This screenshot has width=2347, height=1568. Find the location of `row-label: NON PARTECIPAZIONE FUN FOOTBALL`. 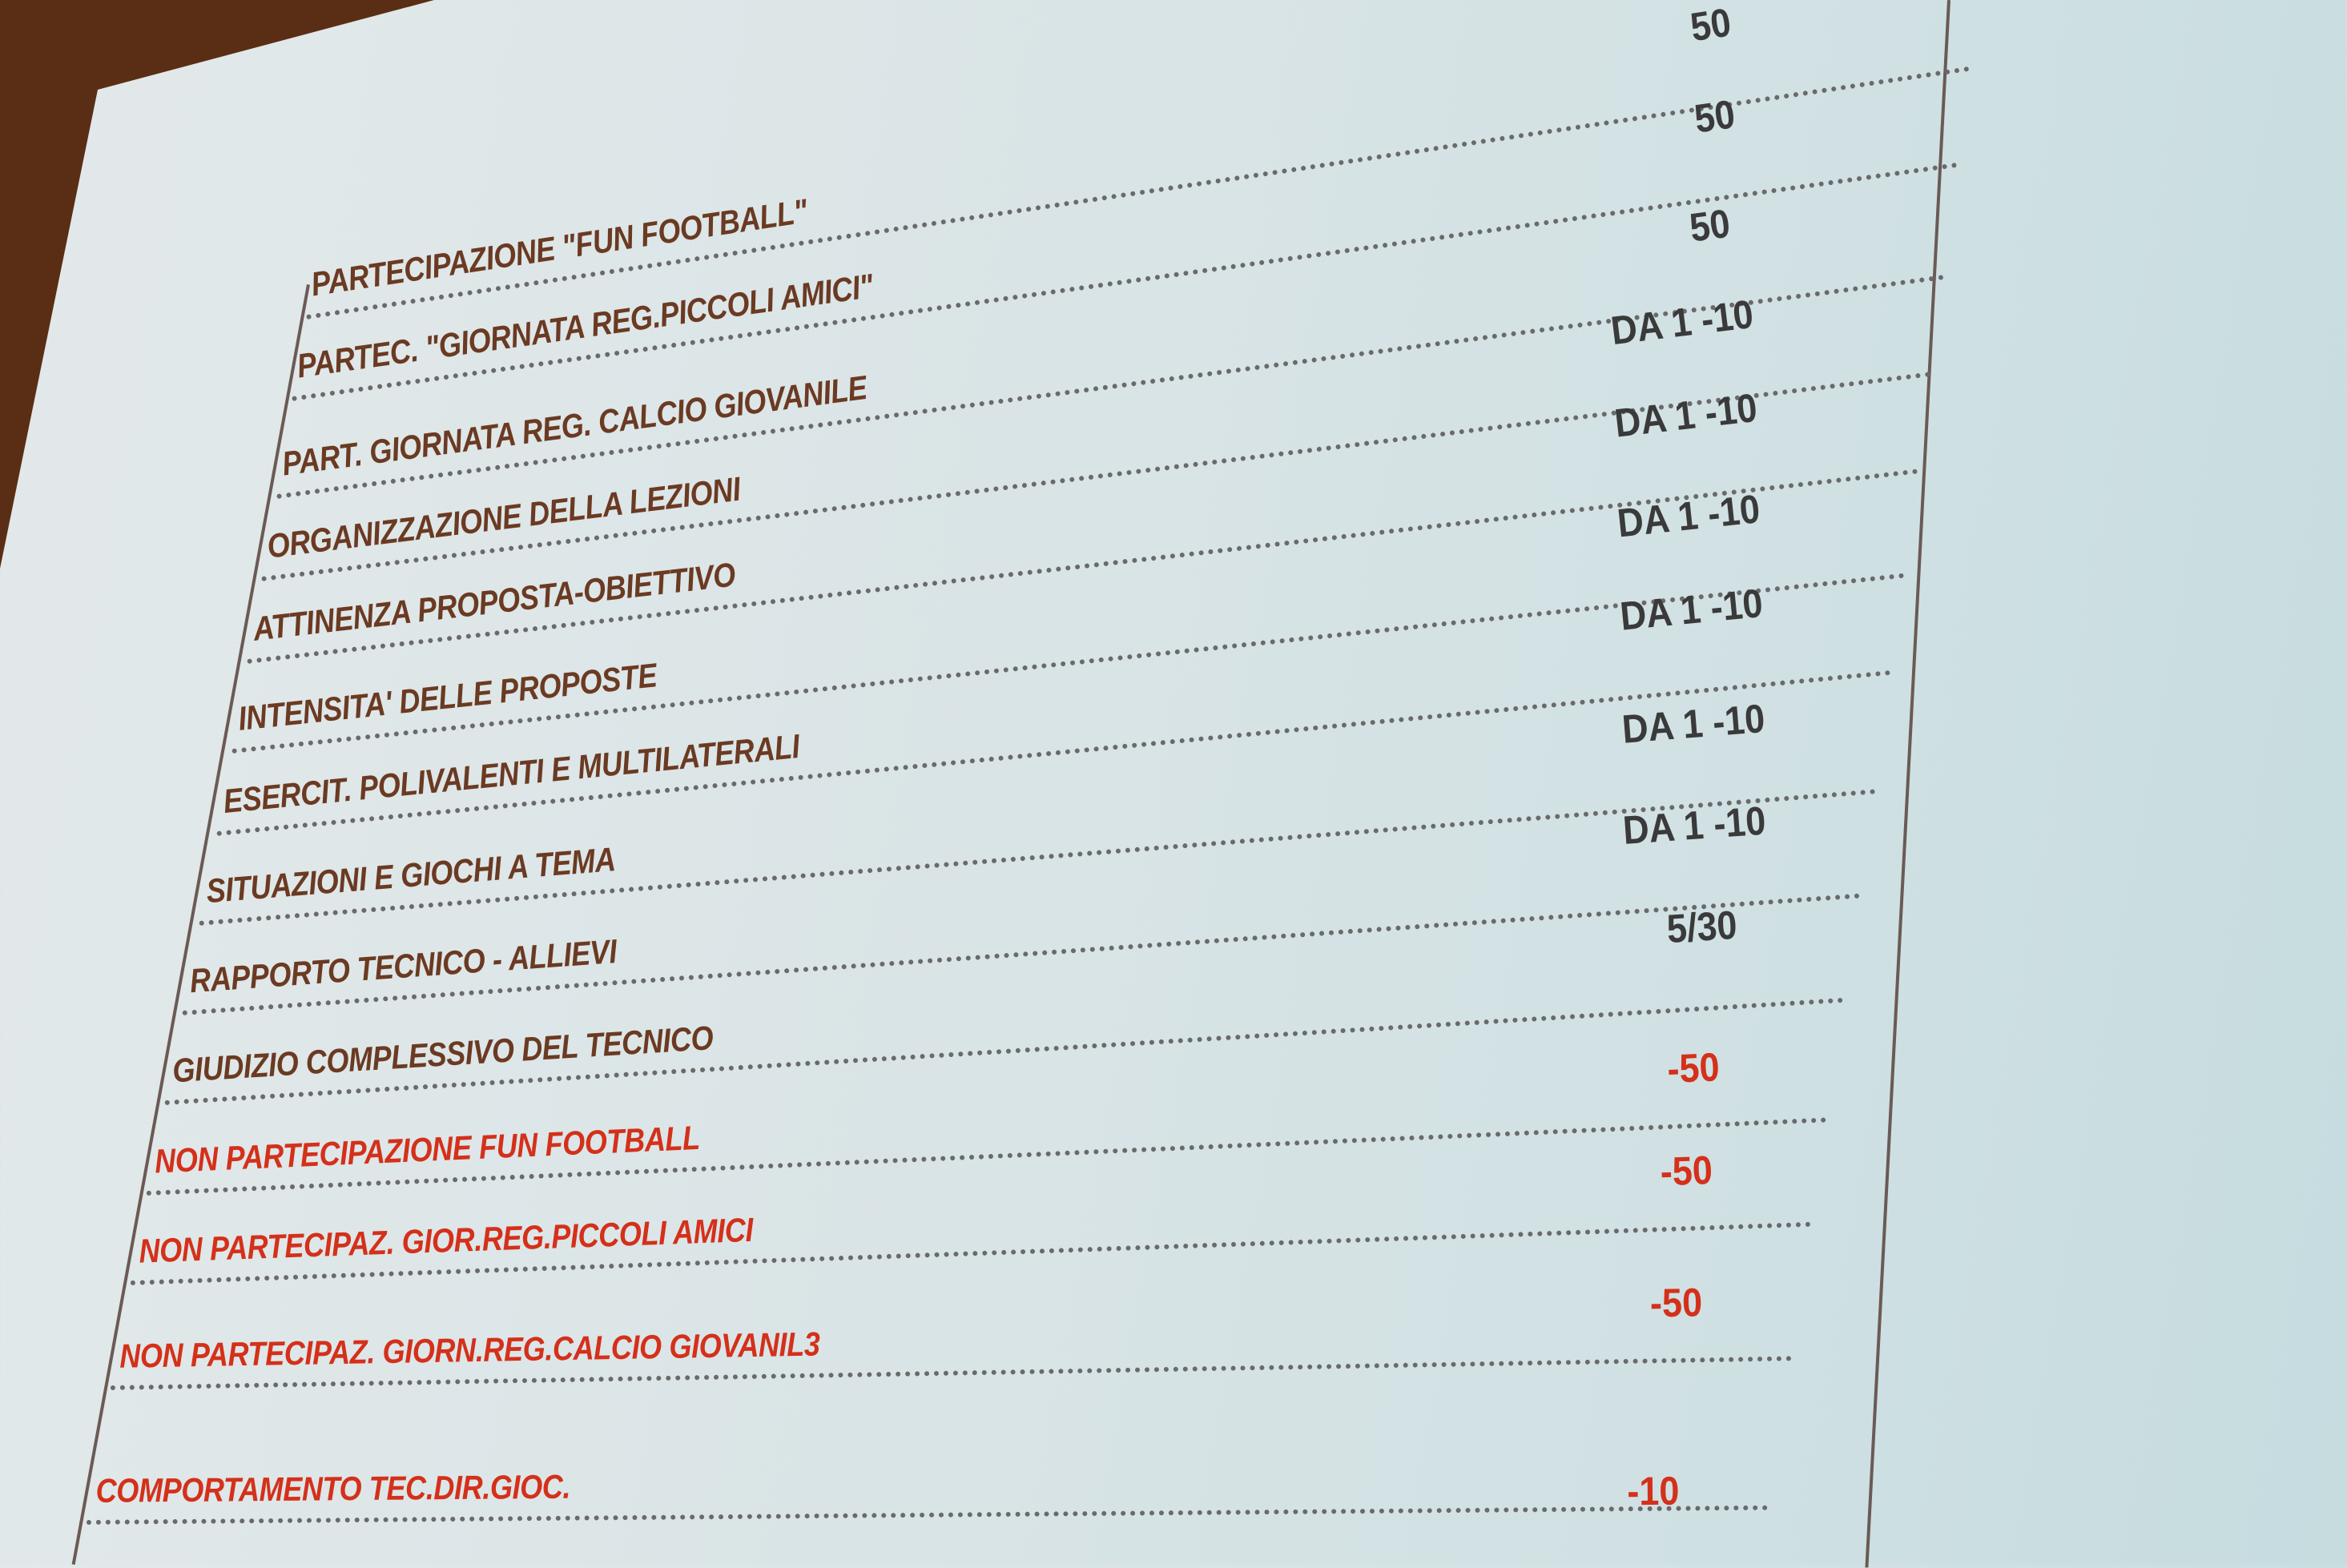

row-label: NON PARTECIPAZIONE FUN FOOTBALL is located at coordinates (427, 1149).